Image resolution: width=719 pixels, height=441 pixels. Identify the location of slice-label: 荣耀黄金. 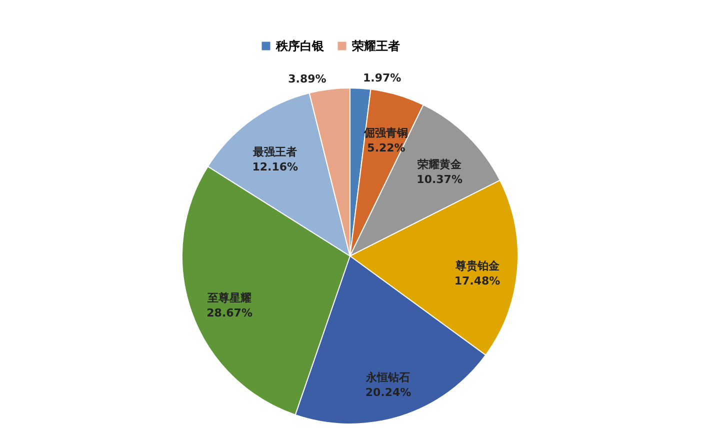
(439, 165).